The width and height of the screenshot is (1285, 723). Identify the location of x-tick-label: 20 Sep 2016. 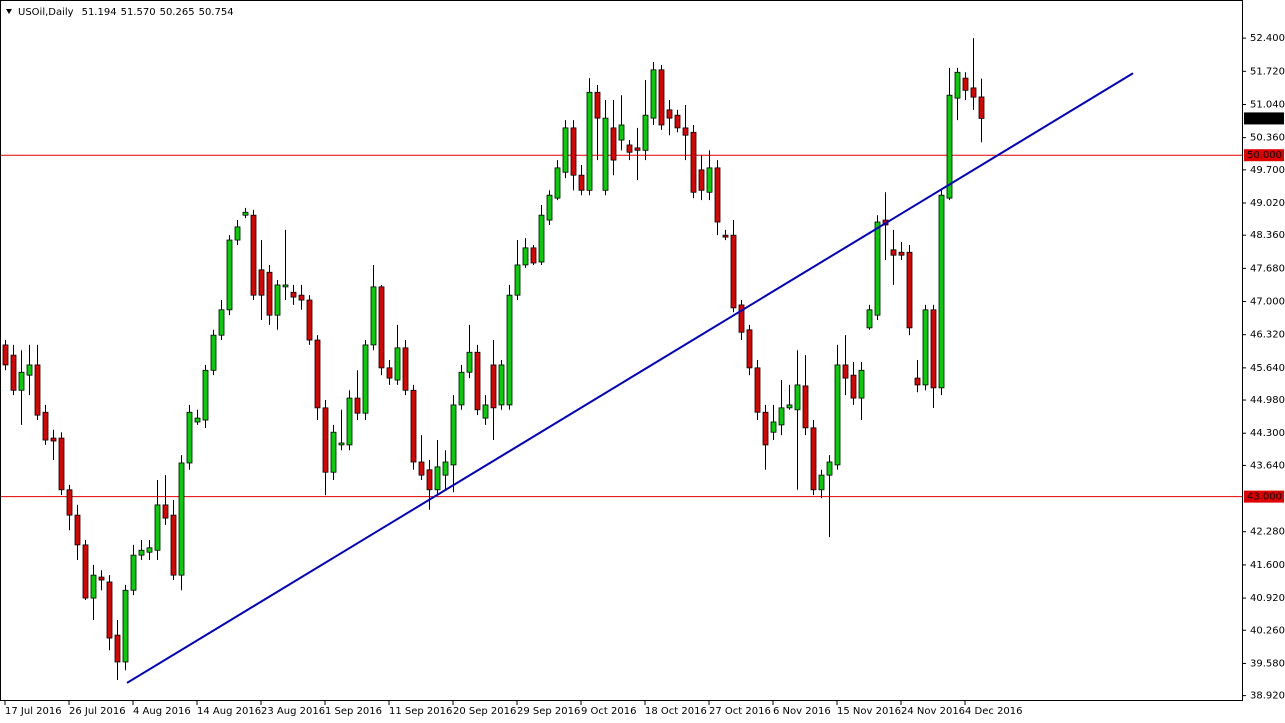
(484, 711).